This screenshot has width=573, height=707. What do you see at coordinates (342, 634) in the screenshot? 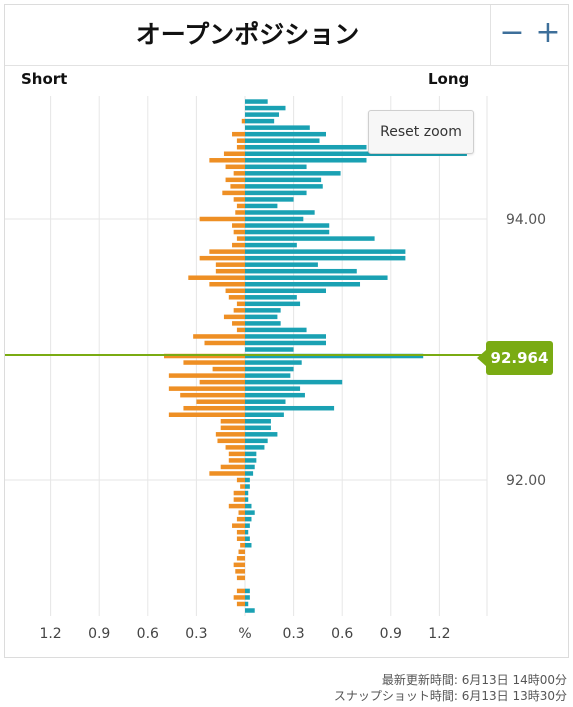
I see `x-tick-label: 0.6` at bounding box center [342, 634].